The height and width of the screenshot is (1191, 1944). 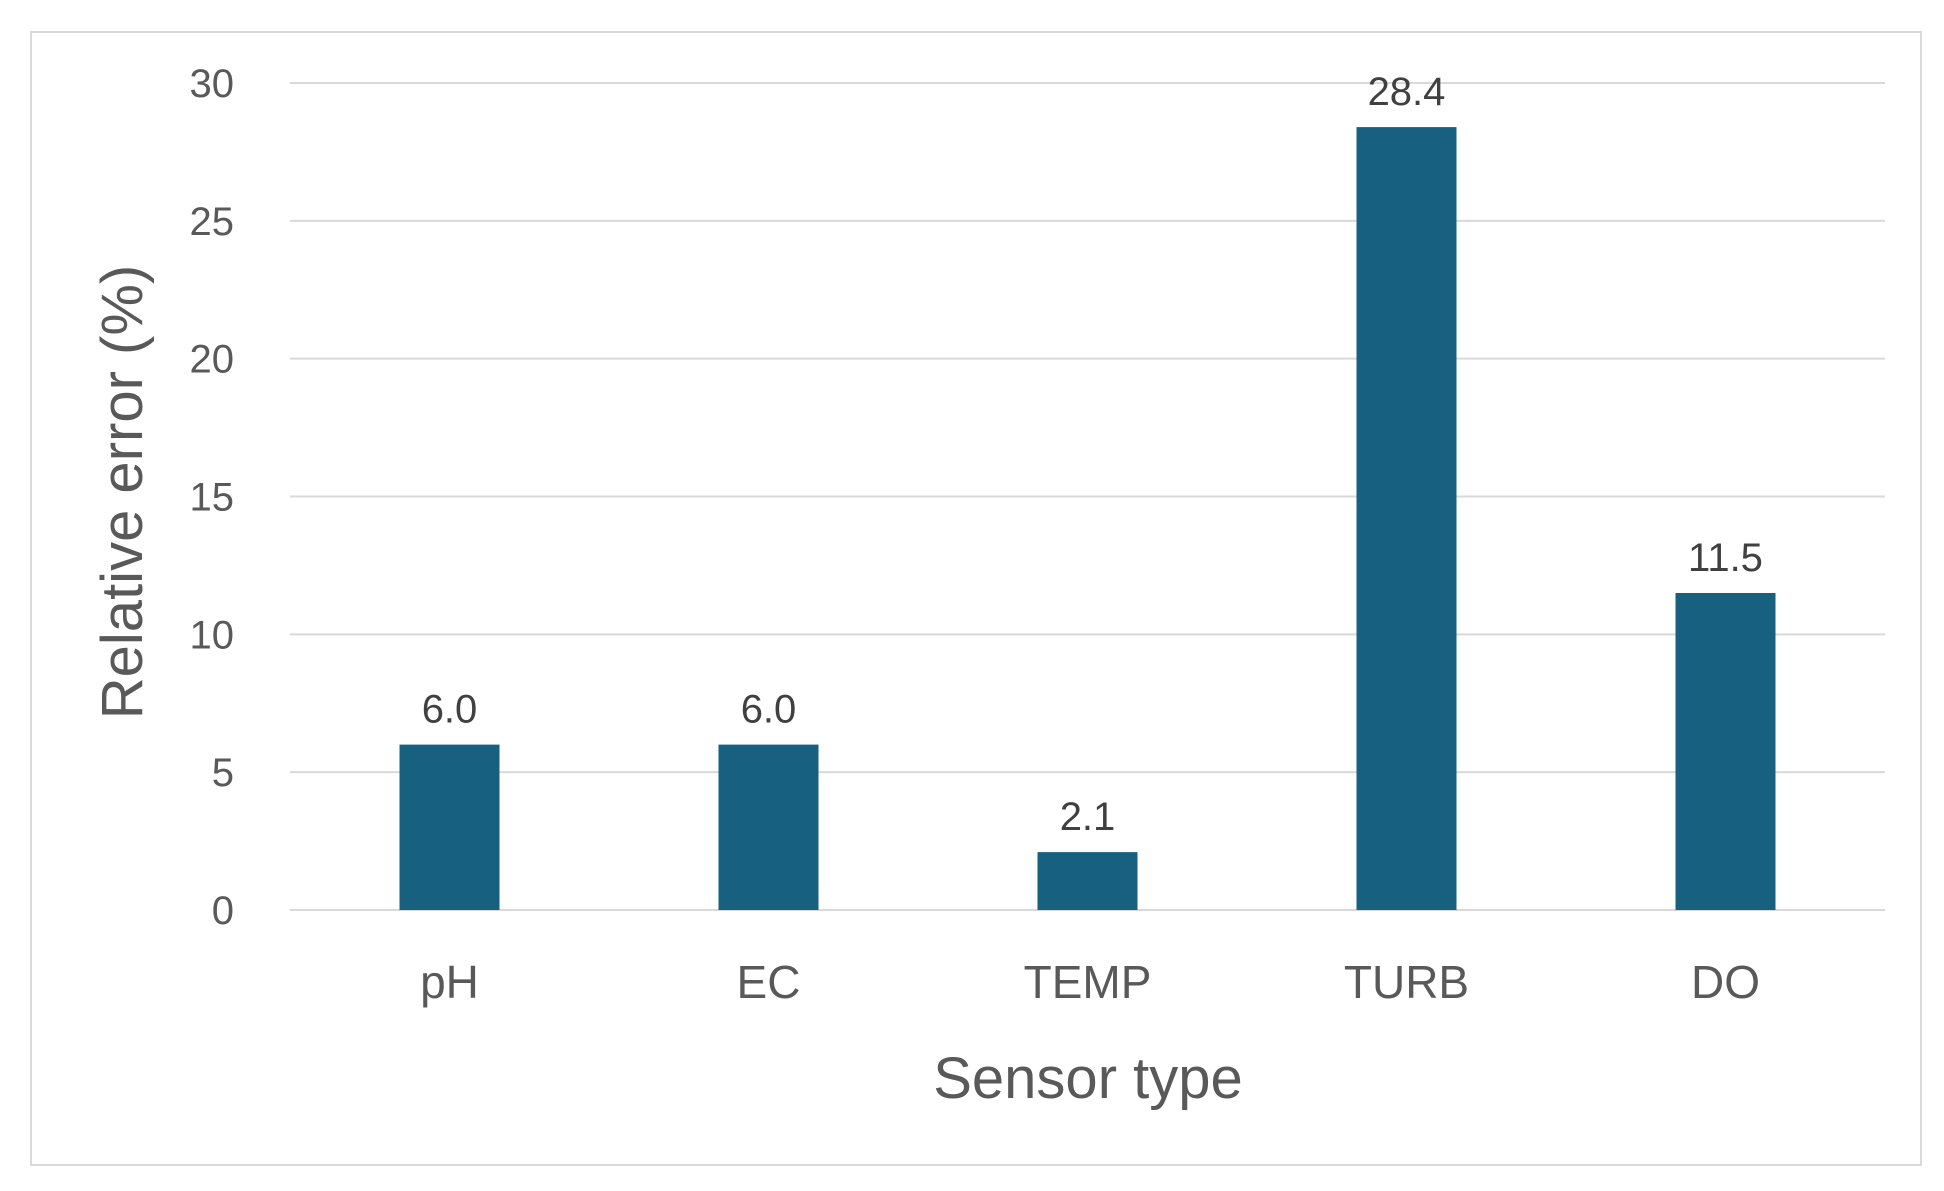 What do you see at coordinates (212, 635) in the screenshot?
I see `y-tick-label: 10` at bounding box center [212, 635].